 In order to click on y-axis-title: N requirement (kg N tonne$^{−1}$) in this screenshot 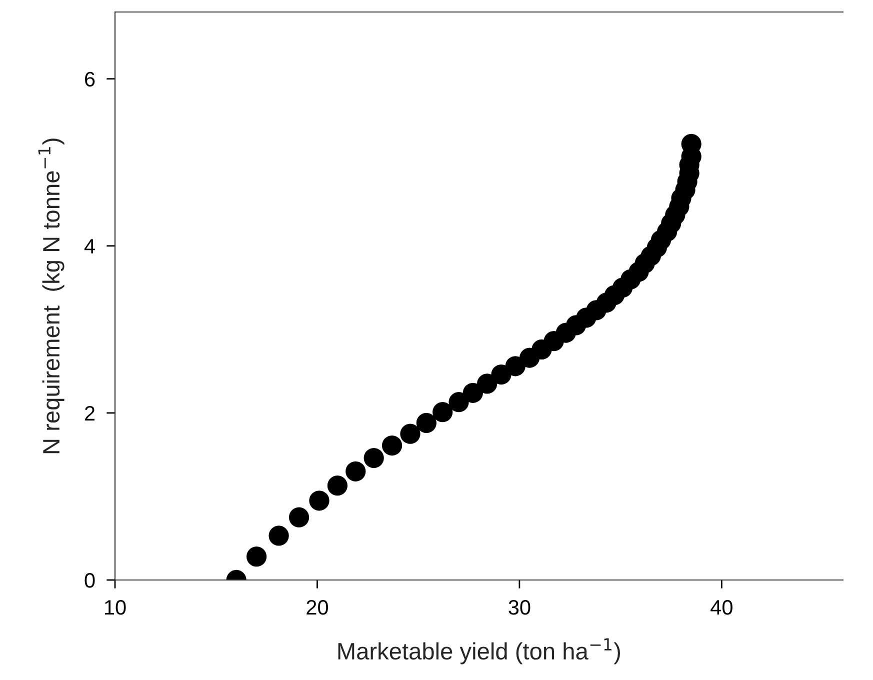, I will do `click(51, 296)`.